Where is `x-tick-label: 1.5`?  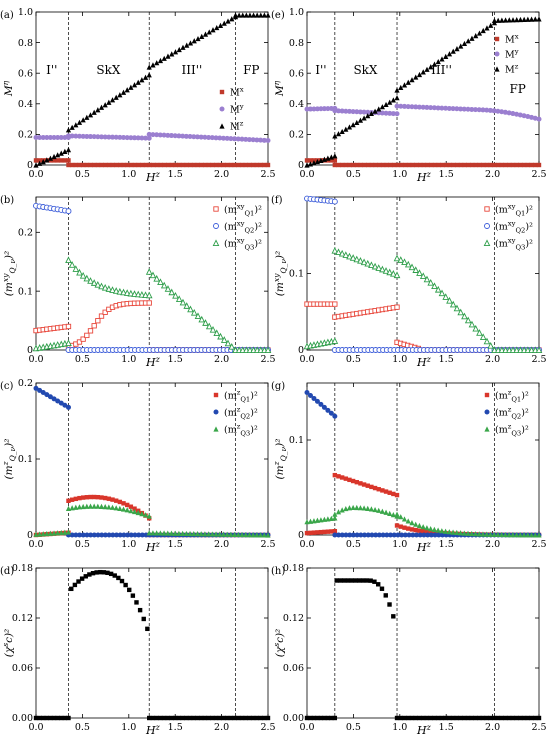 x-tick-label: 1.5 is located at coordinates (175, 174).